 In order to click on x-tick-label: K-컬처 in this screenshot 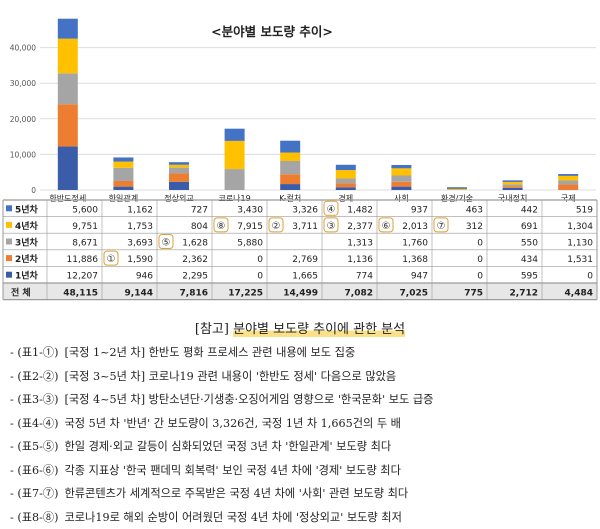, I will do `click(290, 198)`.